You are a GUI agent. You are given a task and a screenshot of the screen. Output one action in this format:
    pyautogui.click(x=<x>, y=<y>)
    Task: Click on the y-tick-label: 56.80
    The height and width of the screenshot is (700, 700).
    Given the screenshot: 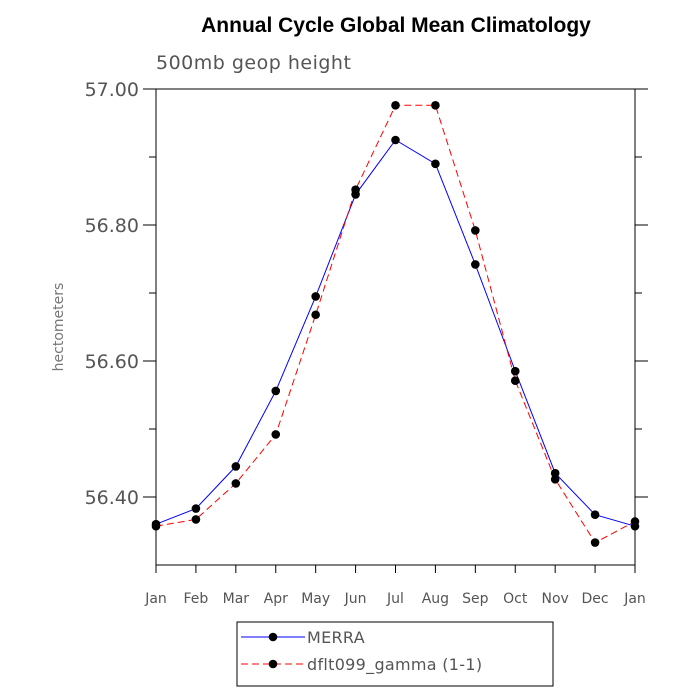 What is the action you would take?
    pyautogui.click(x=112, y=226)
    